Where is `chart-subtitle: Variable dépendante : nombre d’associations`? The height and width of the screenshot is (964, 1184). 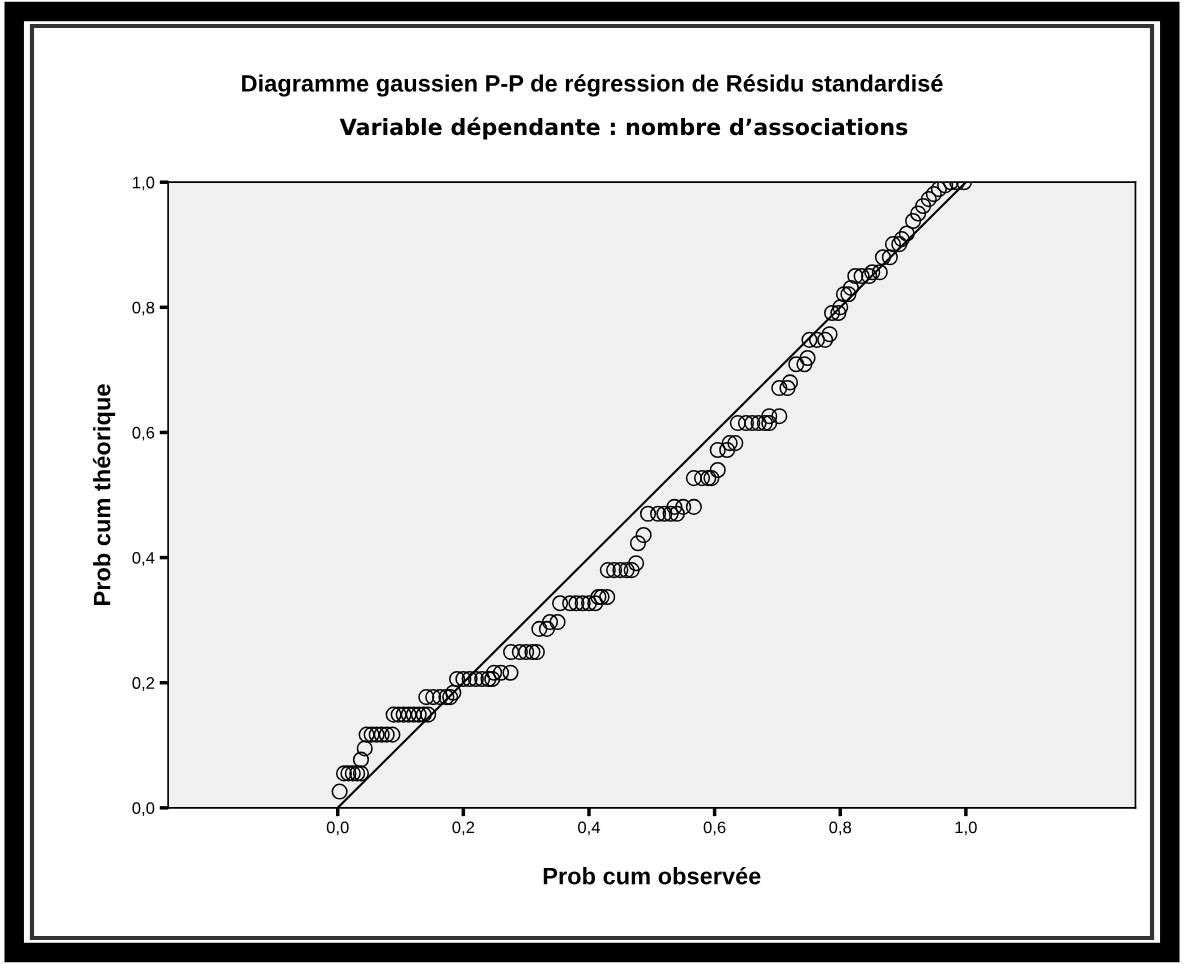
chart-subtitle: Variable dépendante : nombre d’associations is located at coordinates (623, 128).